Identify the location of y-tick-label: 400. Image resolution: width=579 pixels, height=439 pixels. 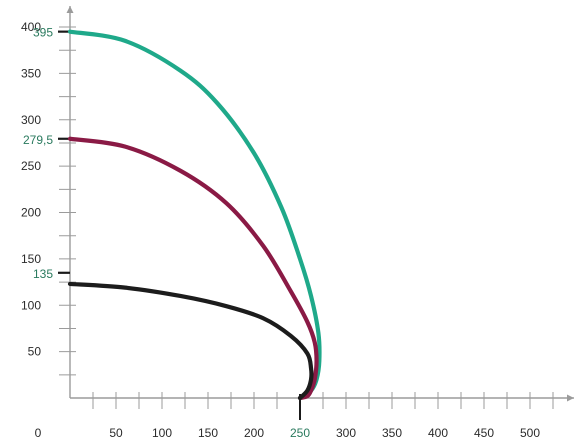
(31, 27).